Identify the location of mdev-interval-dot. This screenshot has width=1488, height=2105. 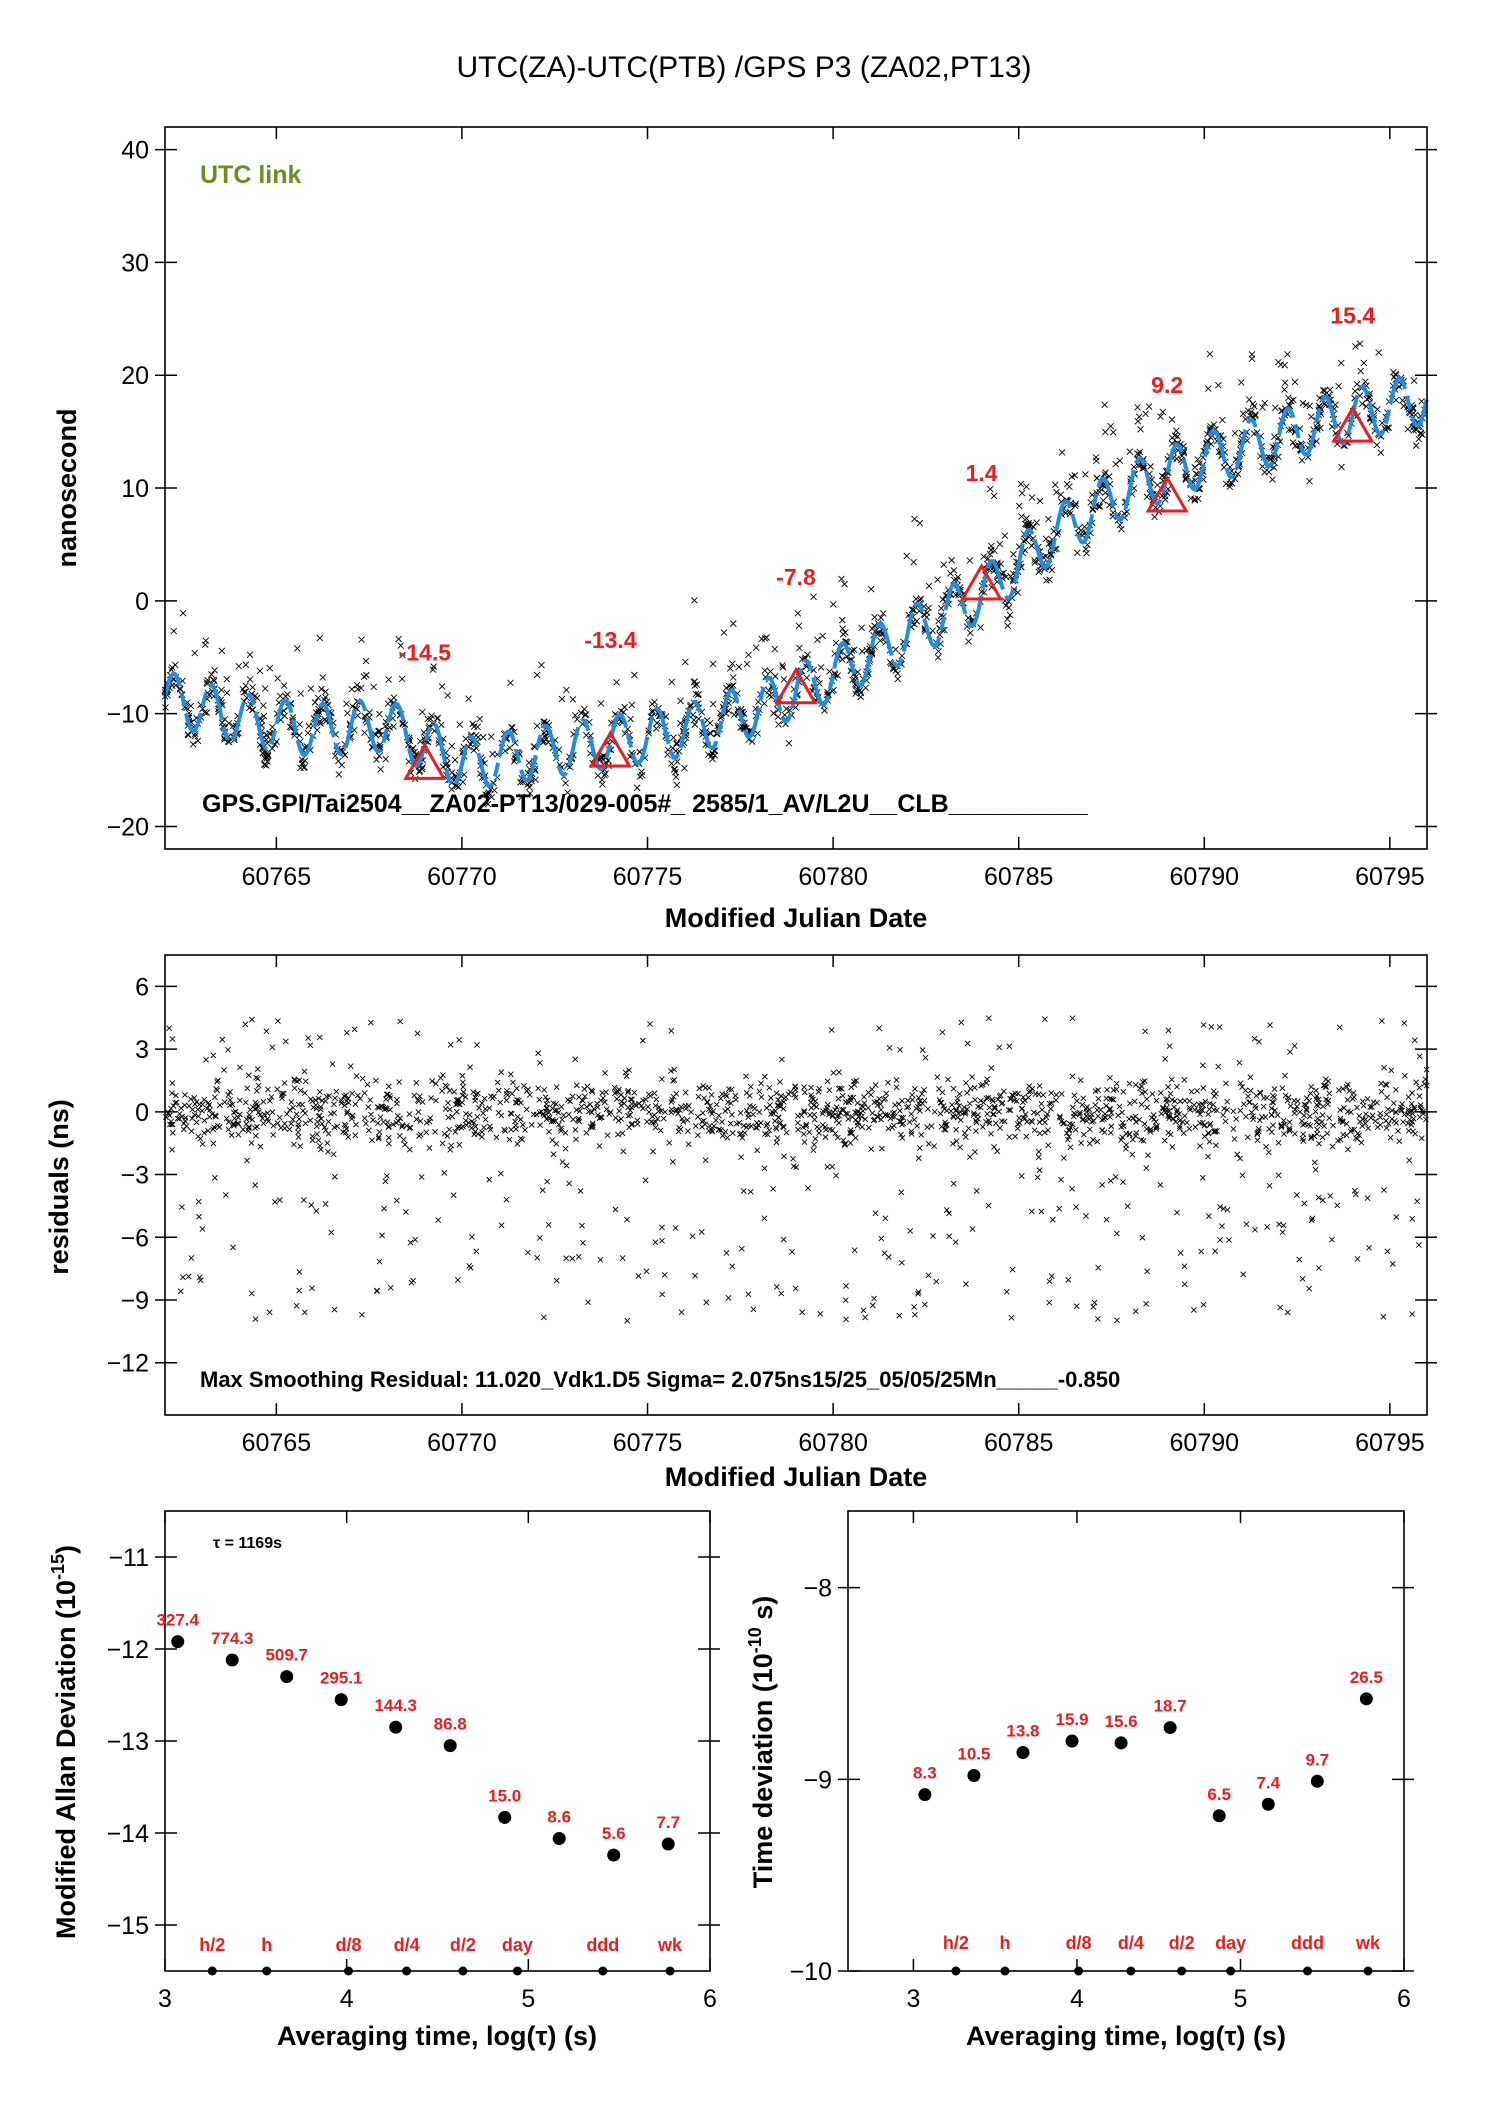
(348, 1971).